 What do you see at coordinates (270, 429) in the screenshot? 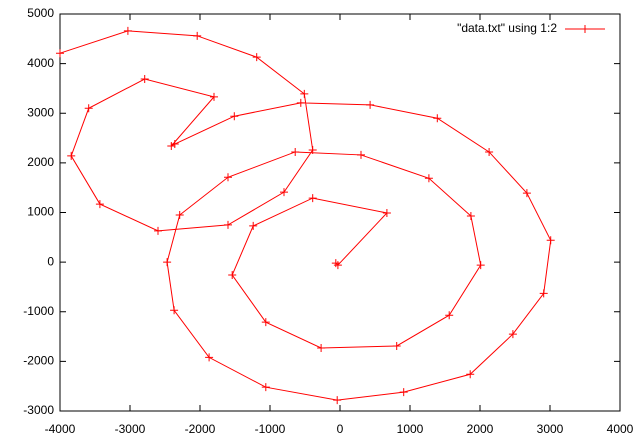
I see `x-tick-label: -1000` at bounding box center [270, 429].